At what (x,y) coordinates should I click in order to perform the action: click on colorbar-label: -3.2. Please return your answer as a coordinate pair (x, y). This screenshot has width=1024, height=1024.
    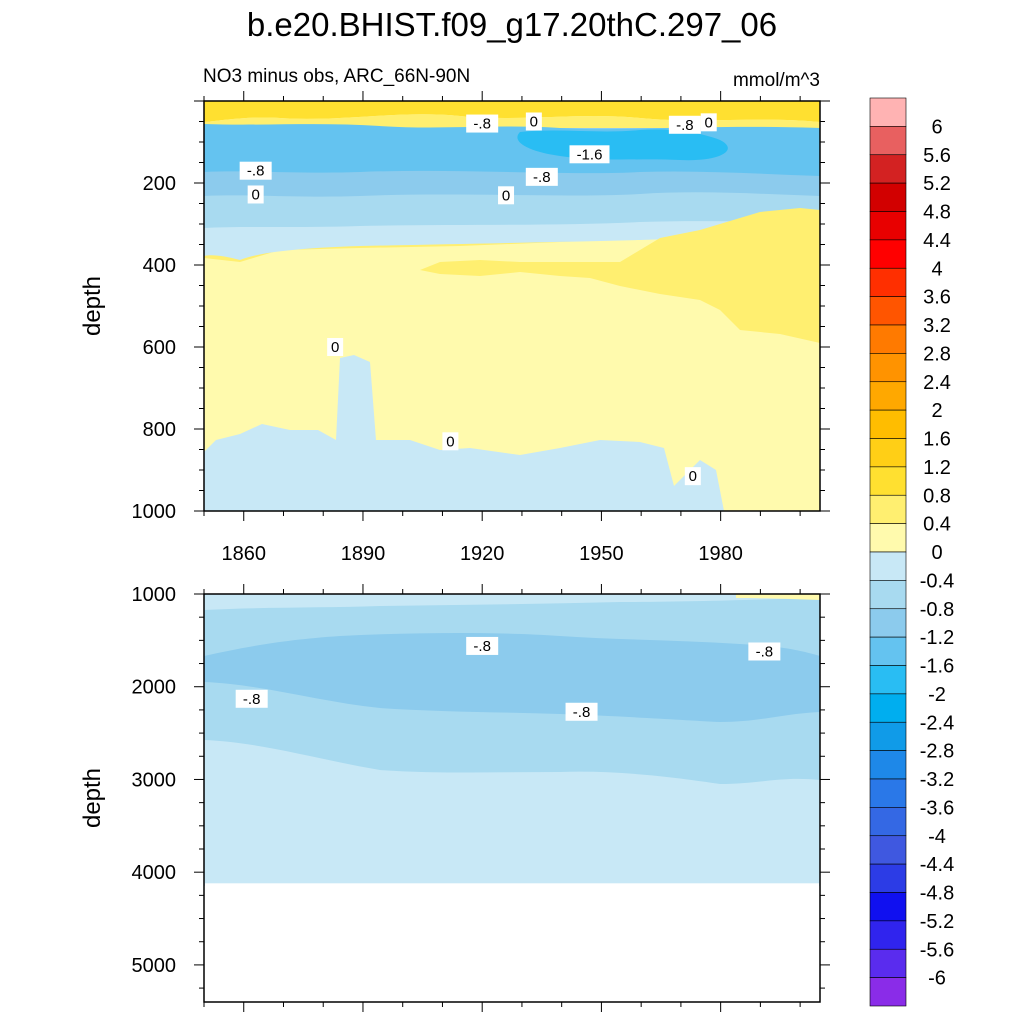
    Looking at the image, I should click on (937, 780).